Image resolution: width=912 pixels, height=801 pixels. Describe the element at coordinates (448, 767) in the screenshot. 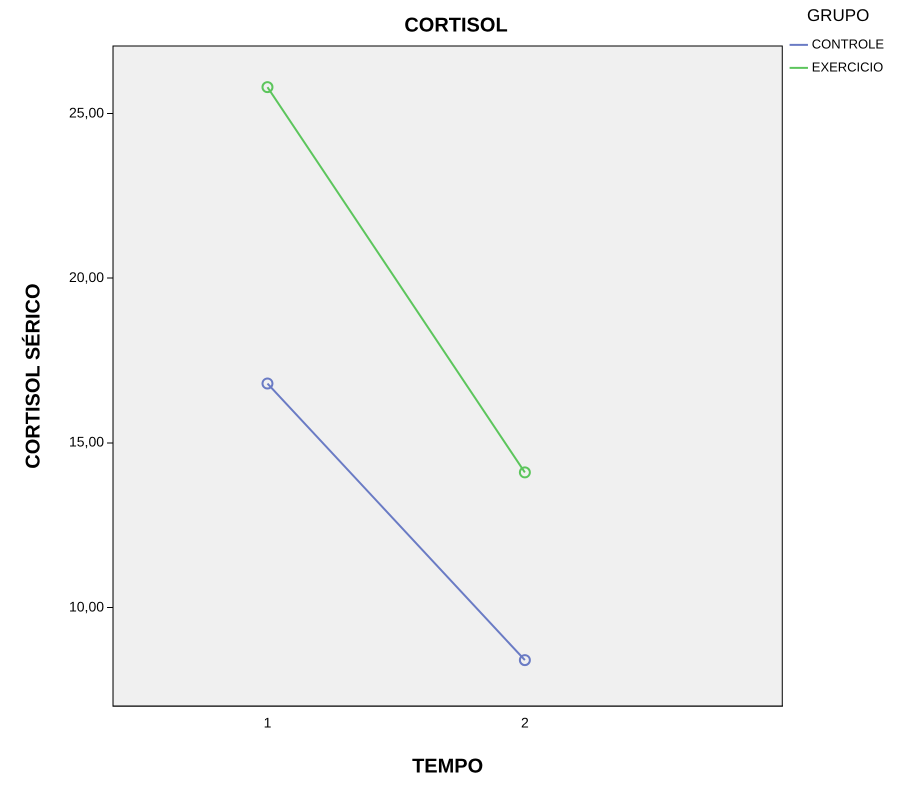

I see `x-axis-title: TEMPO` at that location.